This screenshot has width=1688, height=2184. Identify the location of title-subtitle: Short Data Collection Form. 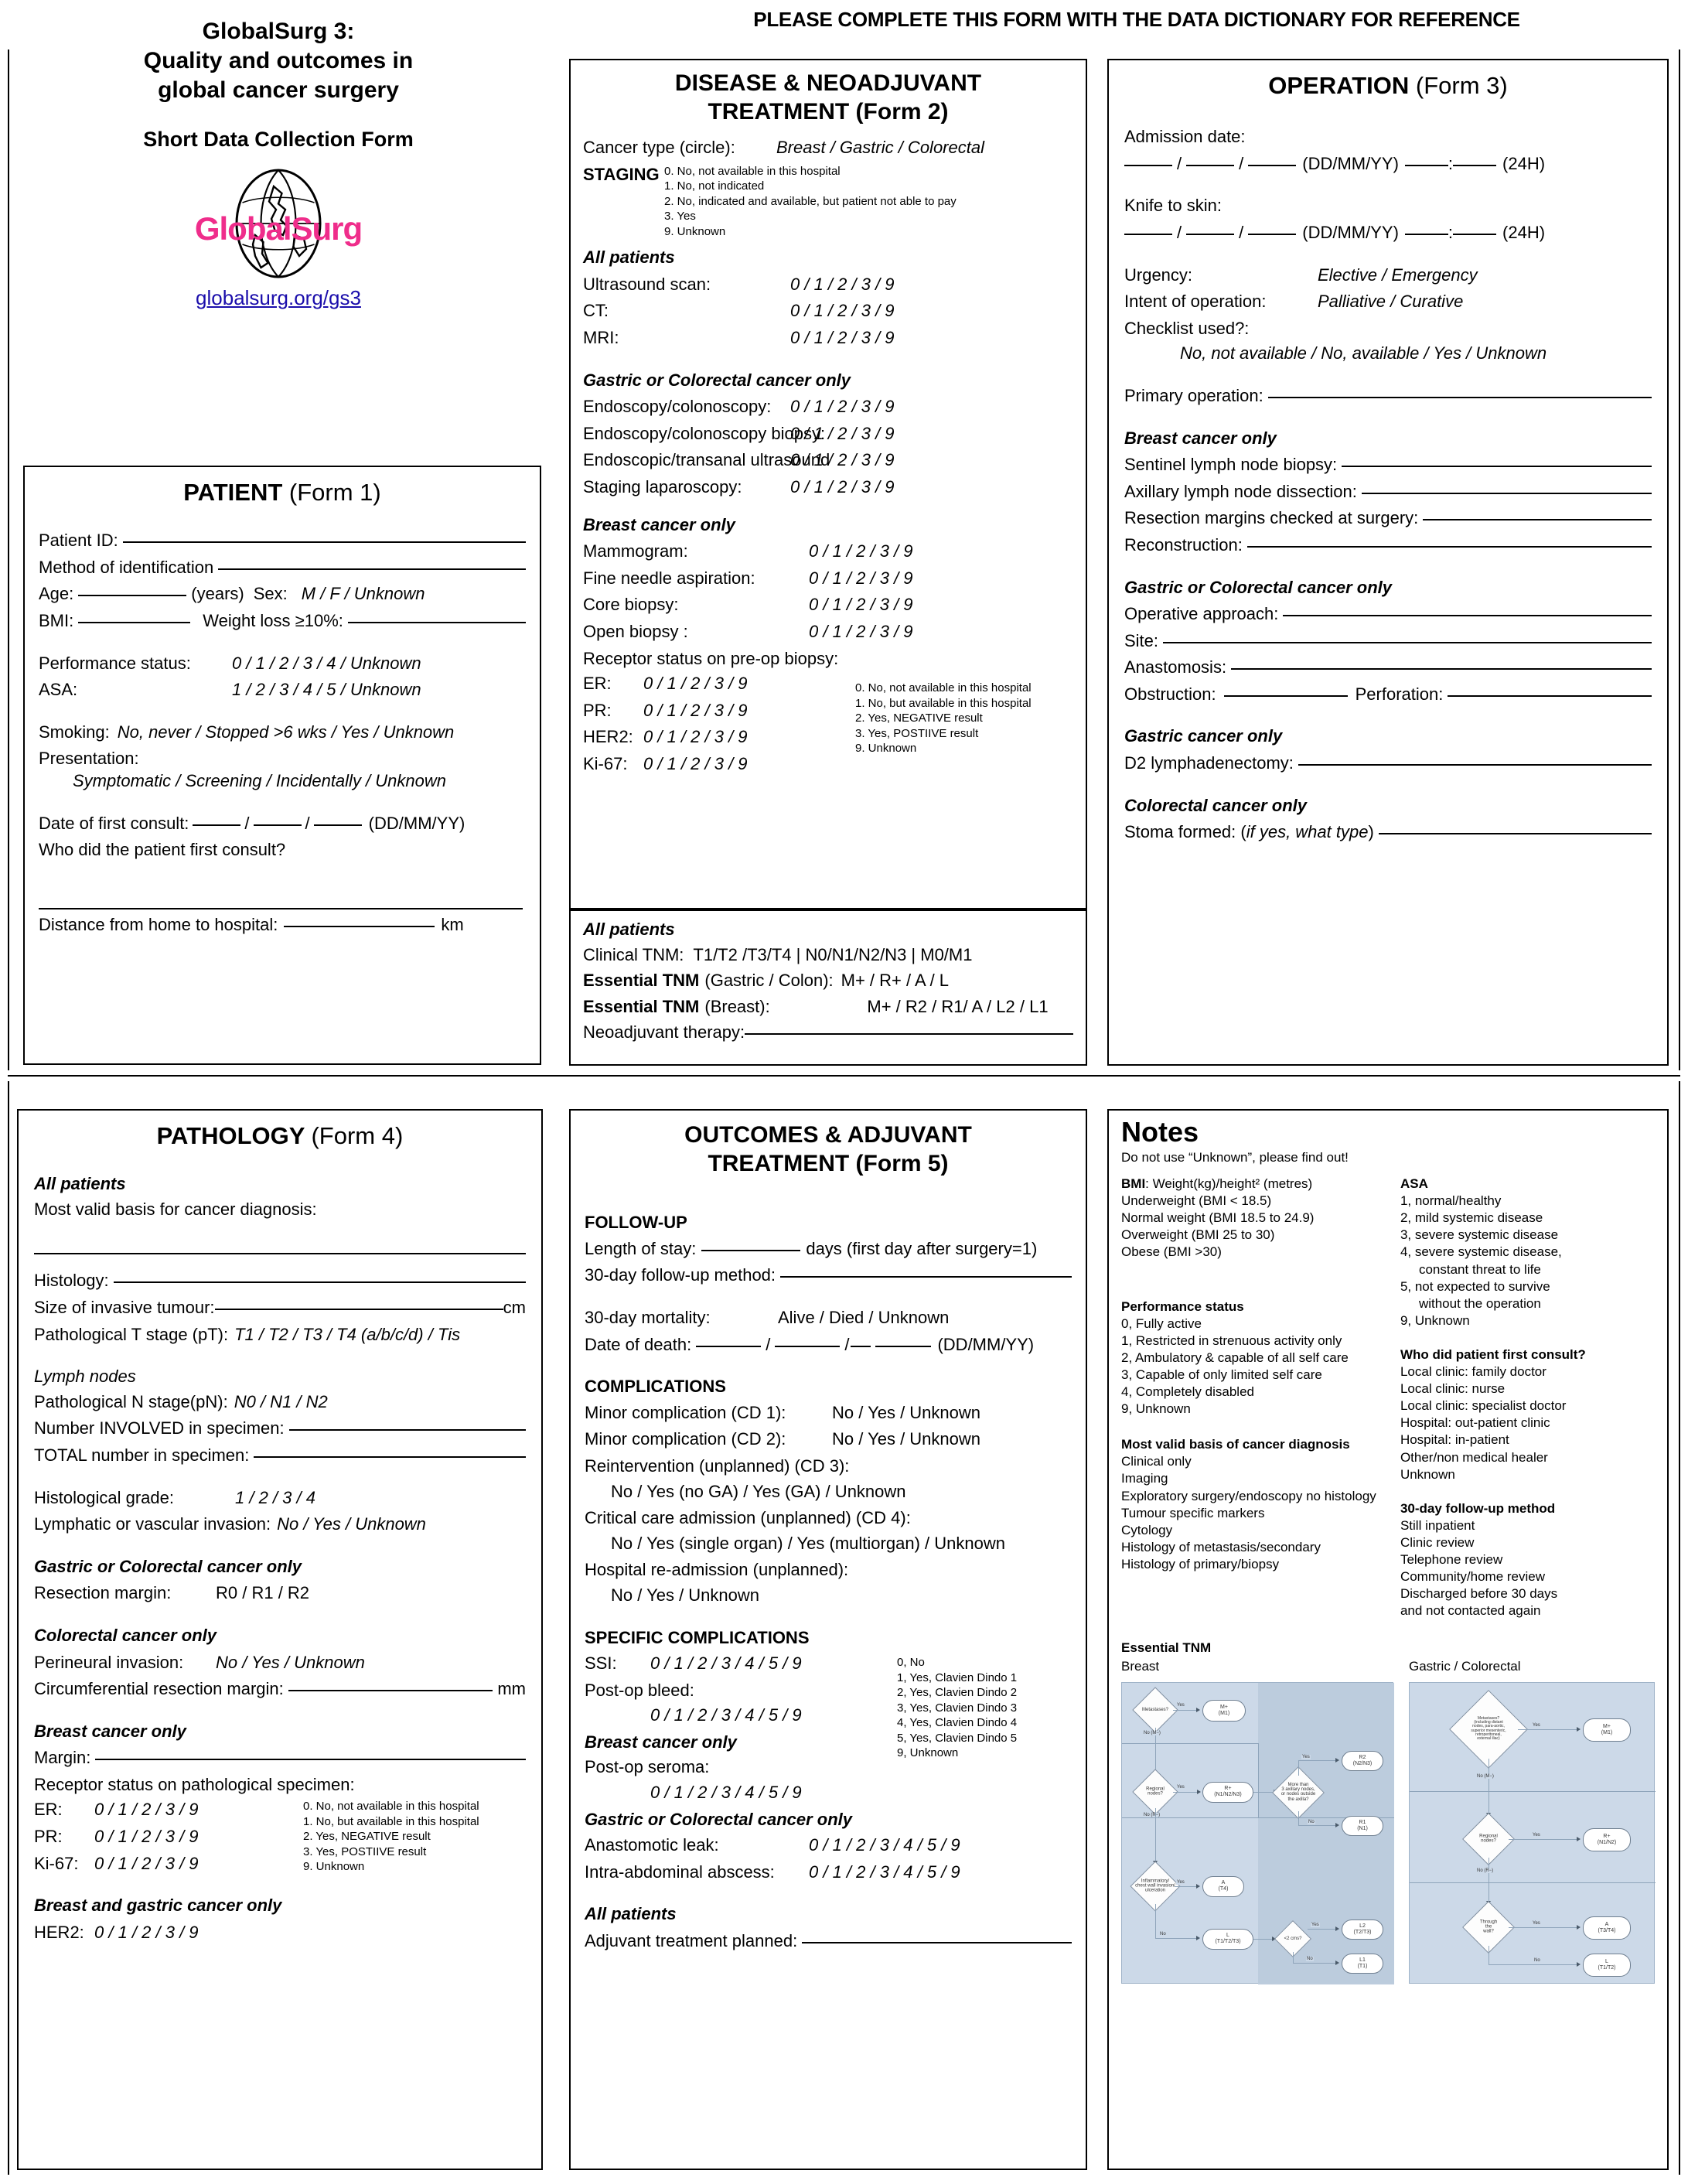
(278, 140).